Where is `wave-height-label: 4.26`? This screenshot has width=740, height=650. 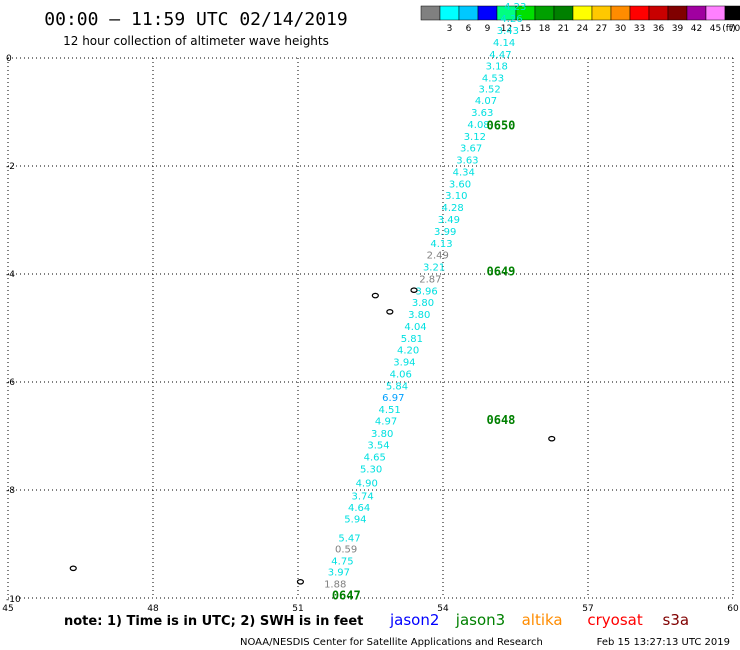
wave-height-label: 4.26 is located at coordinates (511, 19).